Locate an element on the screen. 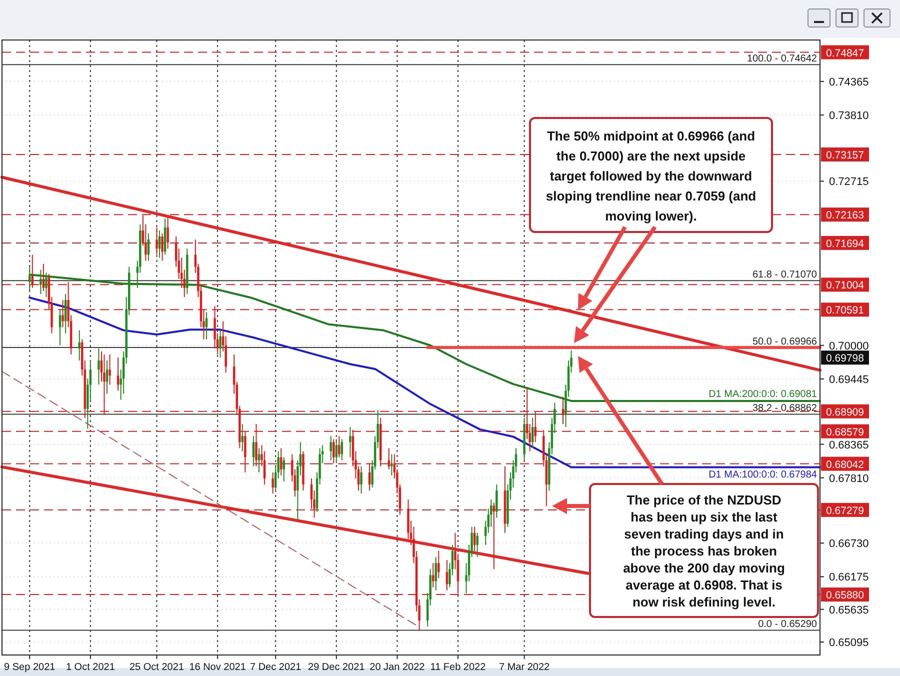  ref-line-label: 0.73157 is located at coordinates (845, 155).